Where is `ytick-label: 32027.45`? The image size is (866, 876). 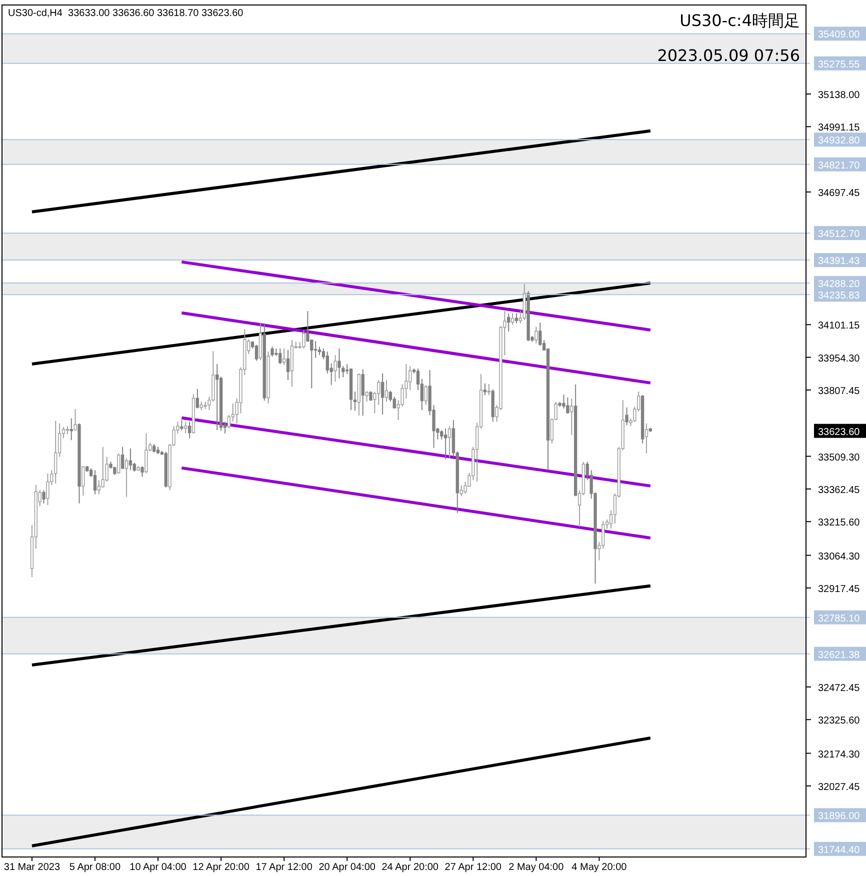
ytick-label: 32027.45 is located at coordinates (839, 787).